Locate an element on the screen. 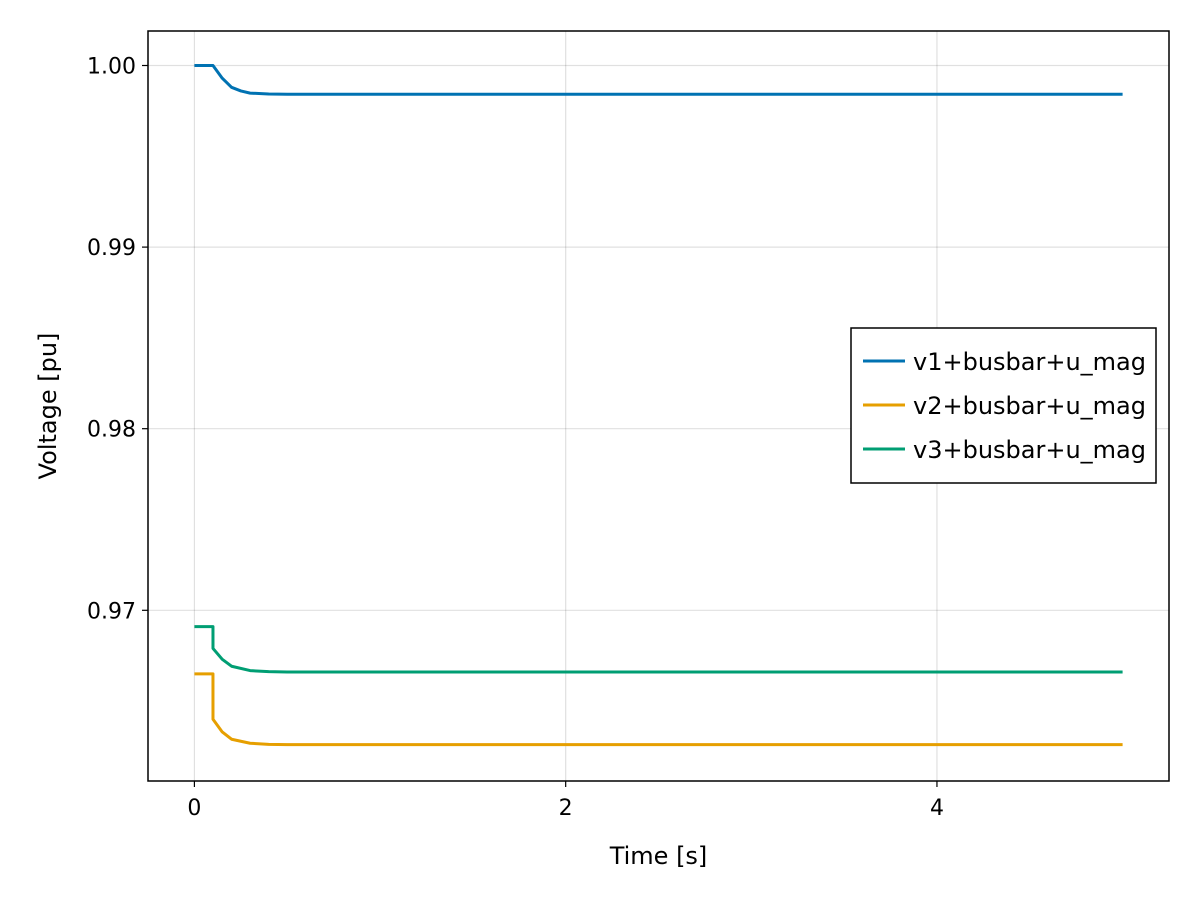 The width and height of the screenshot is (1200, 900). legend-label-2: v2+busbar+u_mag is located at coordinates (1029, 406).